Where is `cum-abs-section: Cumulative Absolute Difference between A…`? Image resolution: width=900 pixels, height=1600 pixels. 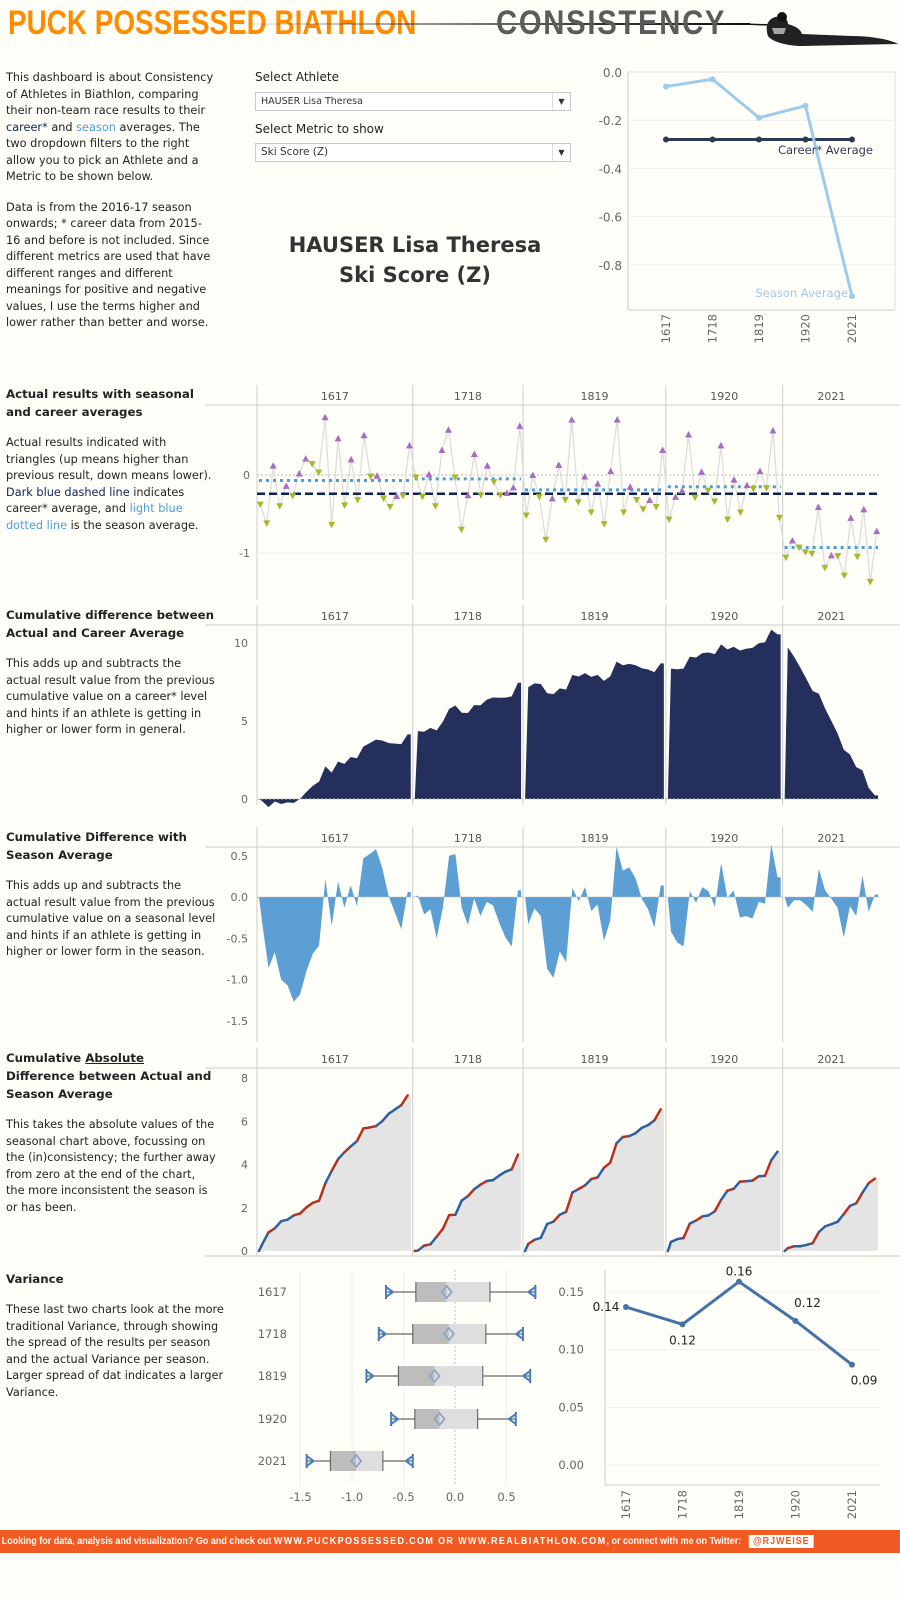
cum-abs-section: Cumulative Absolute Difference between A… is located at coordinates (111, 1132).